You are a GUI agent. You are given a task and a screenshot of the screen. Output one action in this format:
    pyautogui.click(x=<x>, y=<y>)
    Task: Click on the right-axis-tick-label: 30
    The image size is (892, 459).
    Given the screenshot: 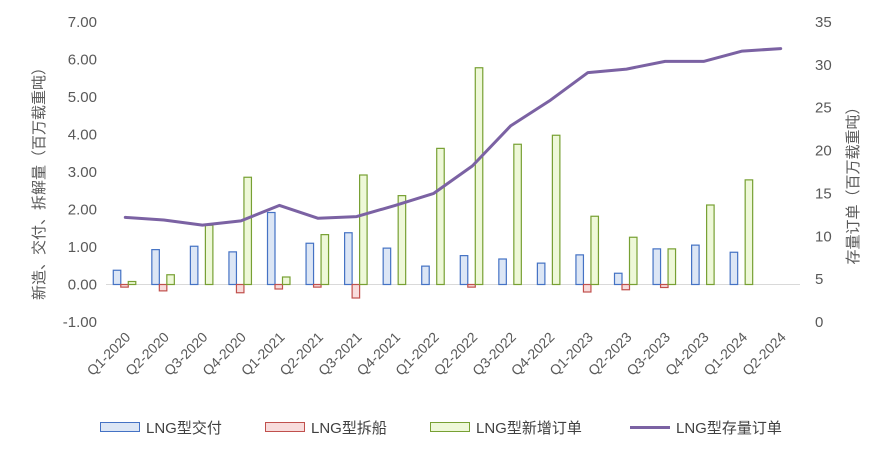 What is the action you would take?
    pyautogui.click(x=823, y=65)
    